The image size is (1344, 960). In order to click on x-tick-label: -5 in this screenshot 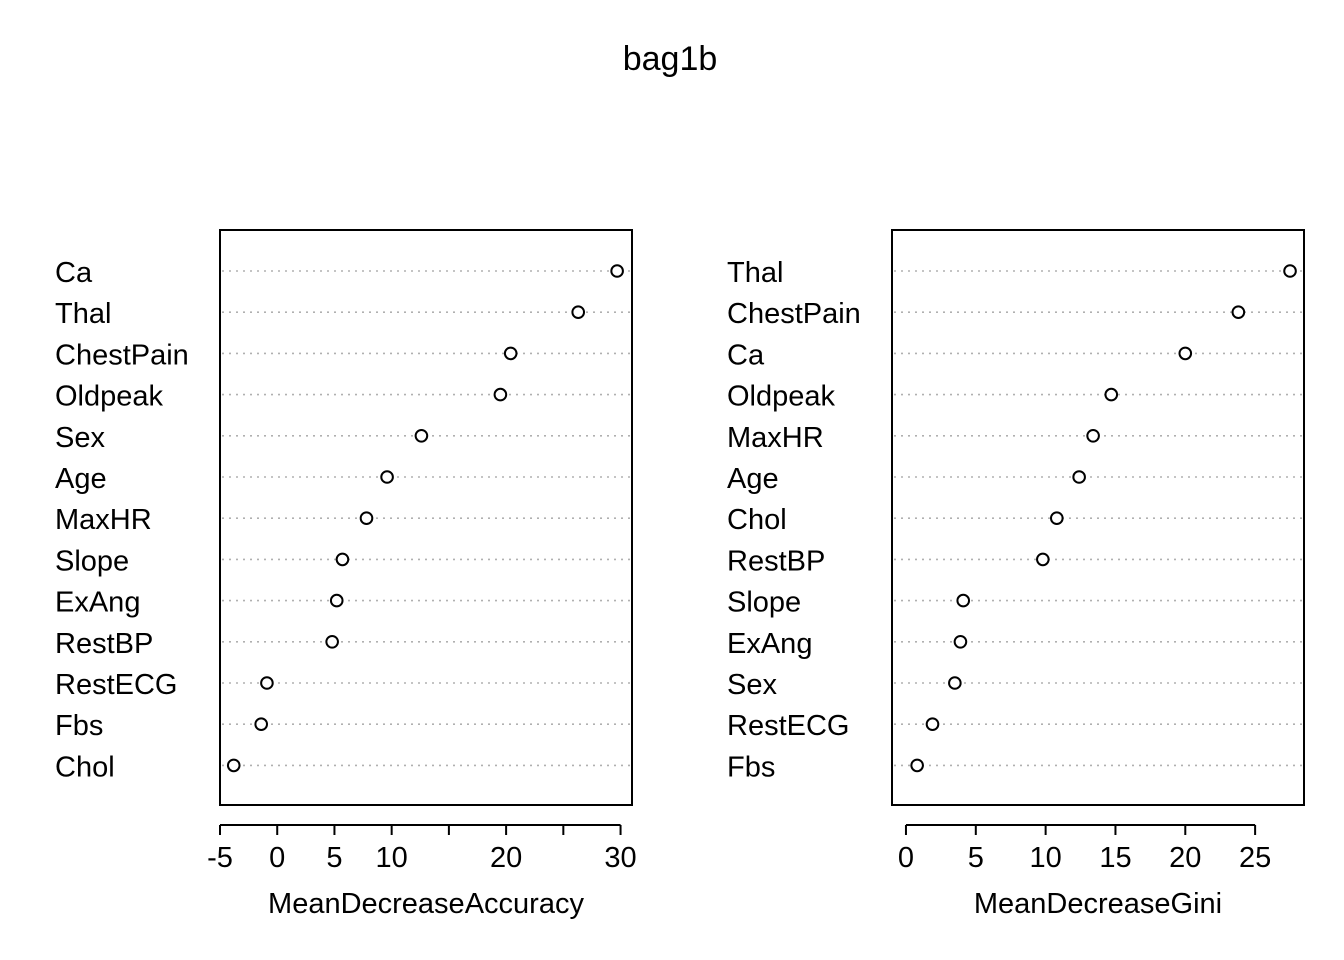, I will do `click(220, 858)`.